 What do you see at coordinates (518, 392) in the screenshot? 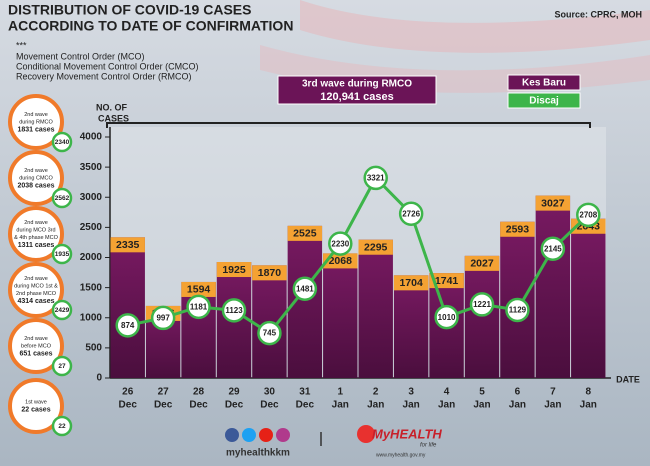
I see `x-tick-label: 6` at bounding box center [518, 392].